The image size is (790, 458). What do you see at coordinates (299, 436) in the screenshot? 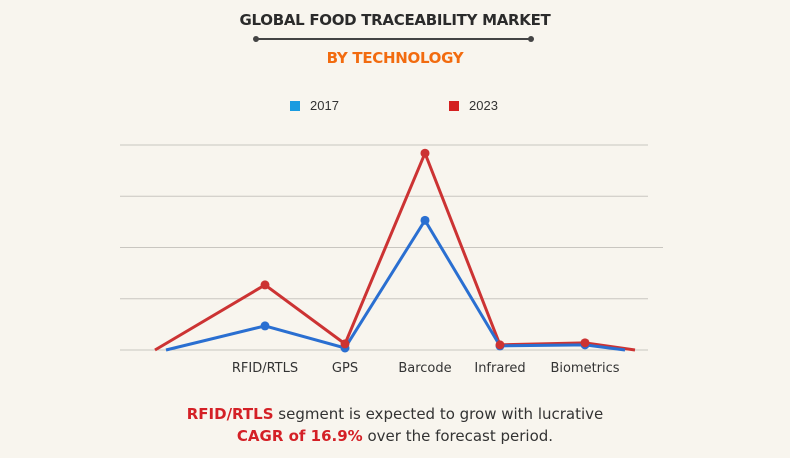
I see `footer-highlight-cagr: CAGR of 16.9%` at bounding box center [299, 436].